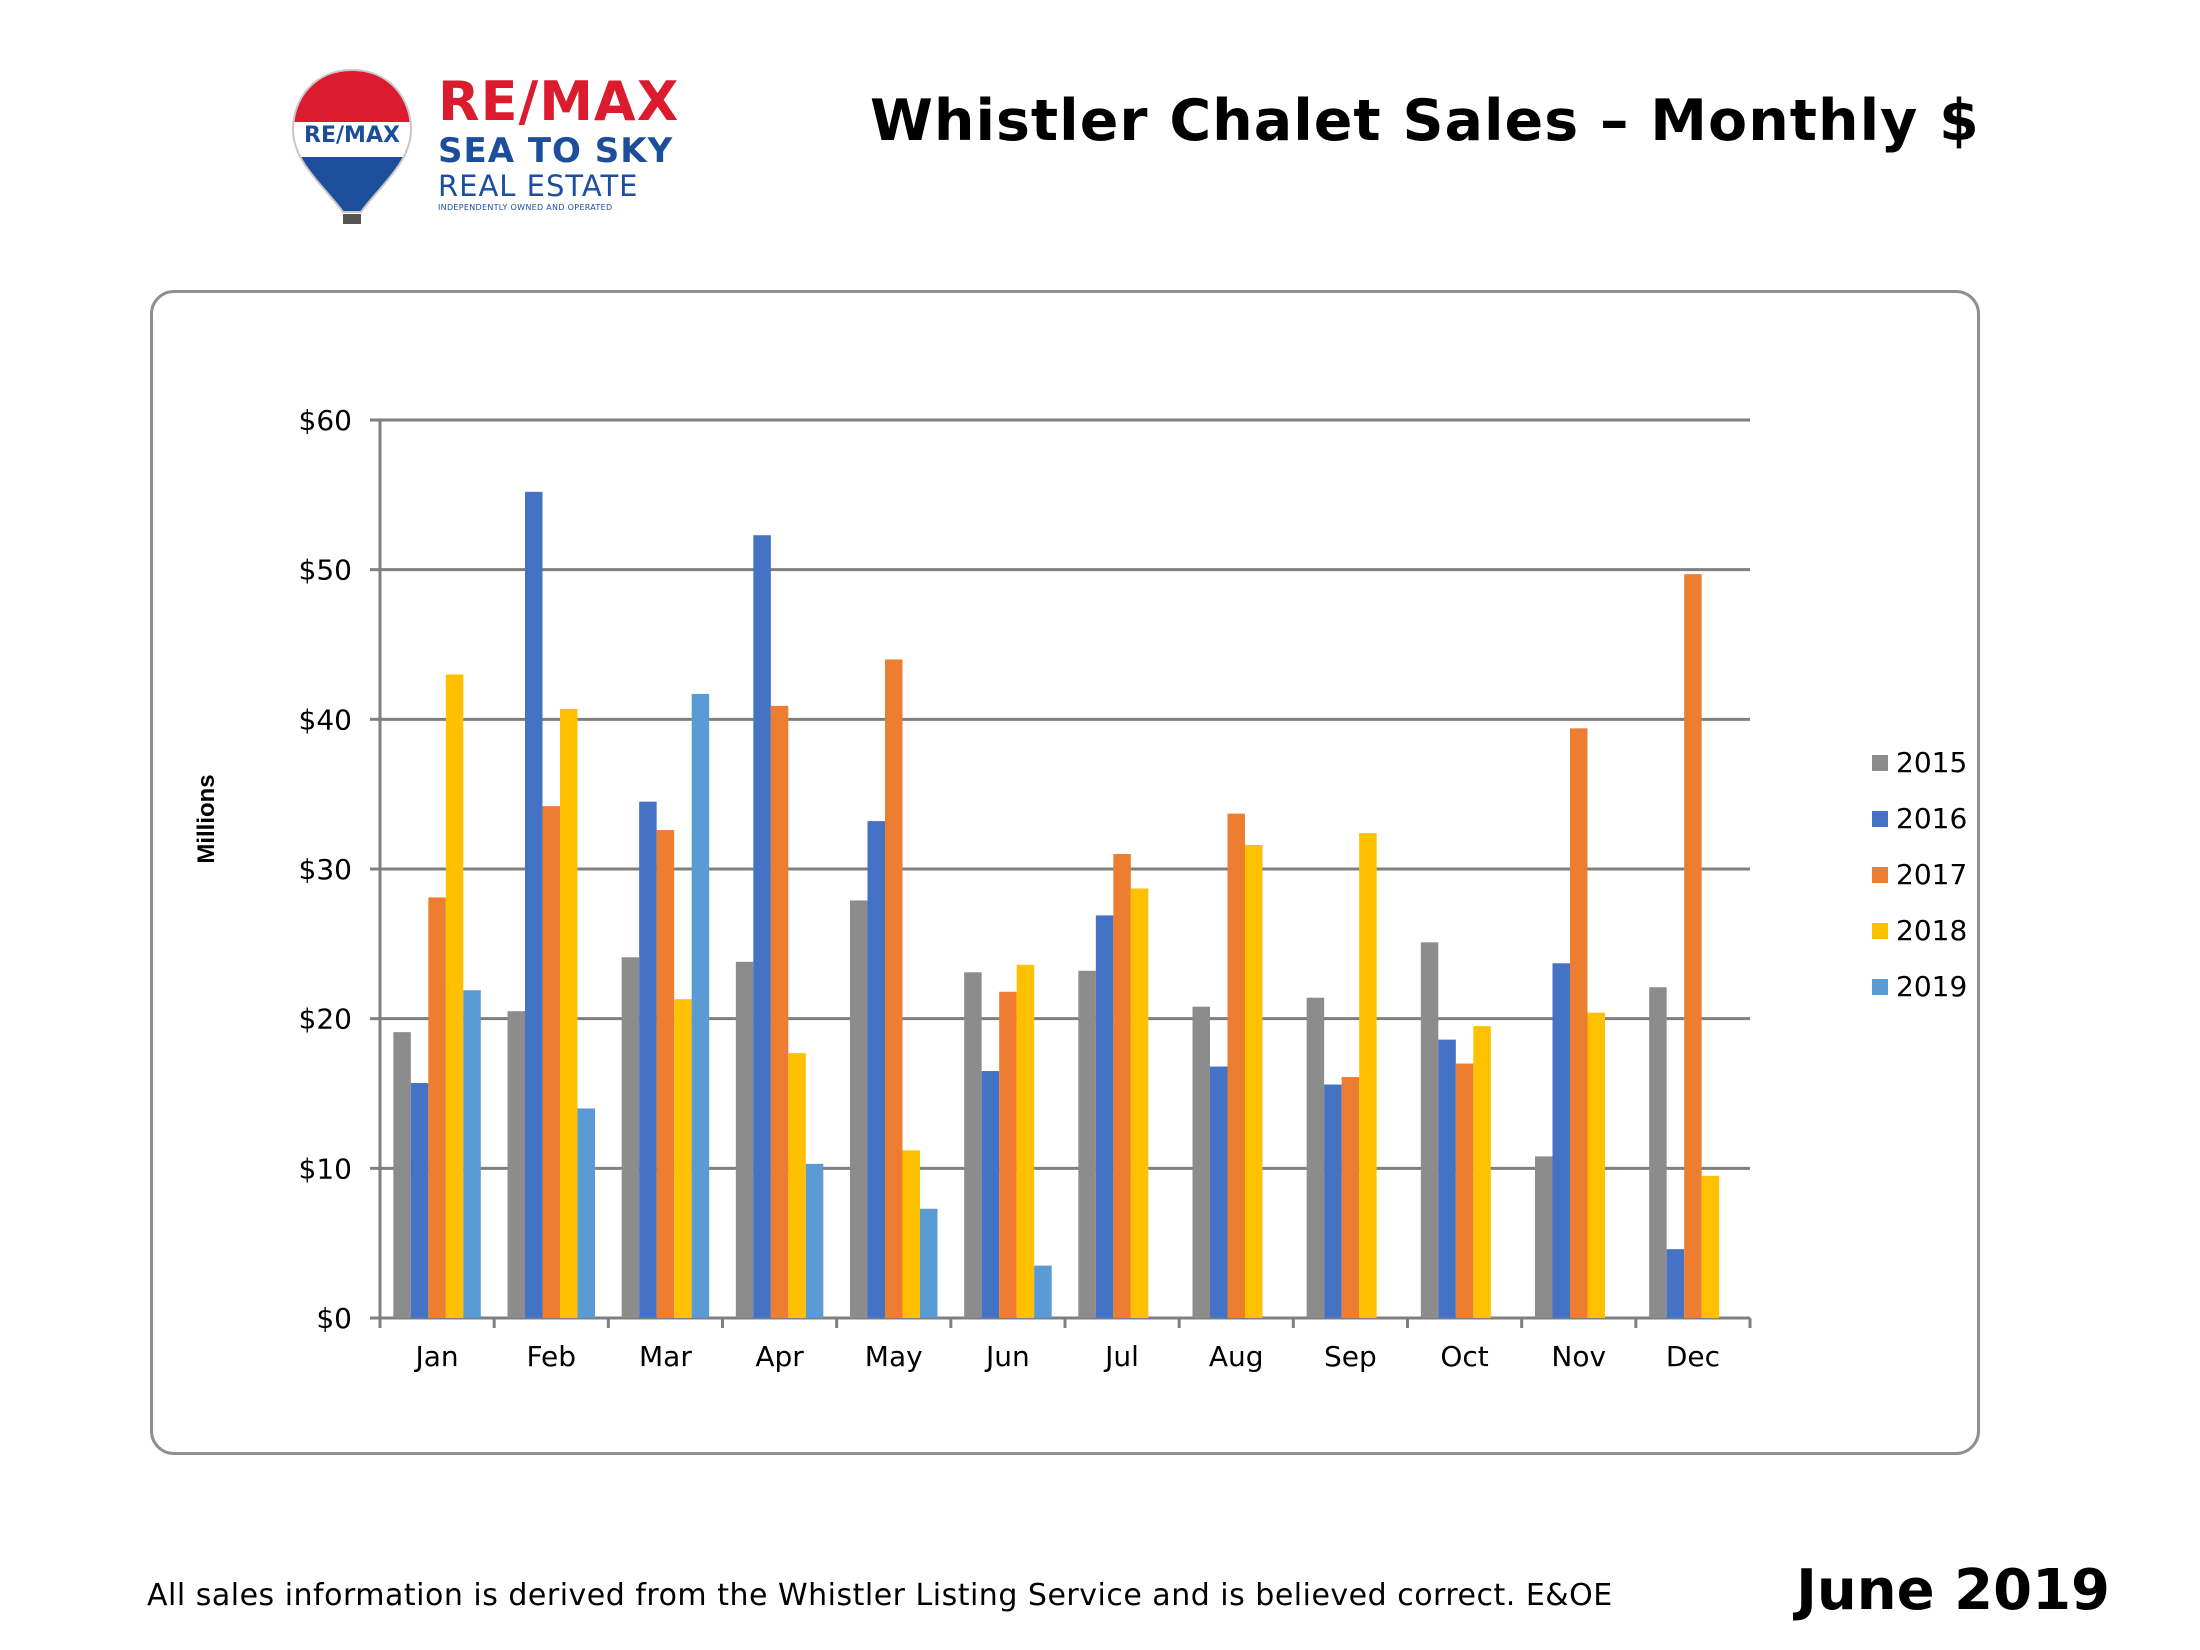 Image resolution: width=2200 pixels, height=1650 pixels. Describe the element at coordinates (1025, 1141) in the screenshot. I see `bar-2018-Jun` at that location.